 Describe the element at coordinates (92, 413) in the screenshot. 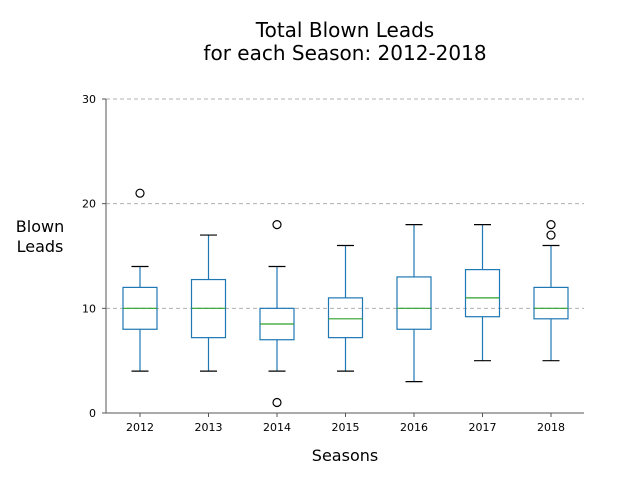

I see `y-tick-label: 0` at that location.